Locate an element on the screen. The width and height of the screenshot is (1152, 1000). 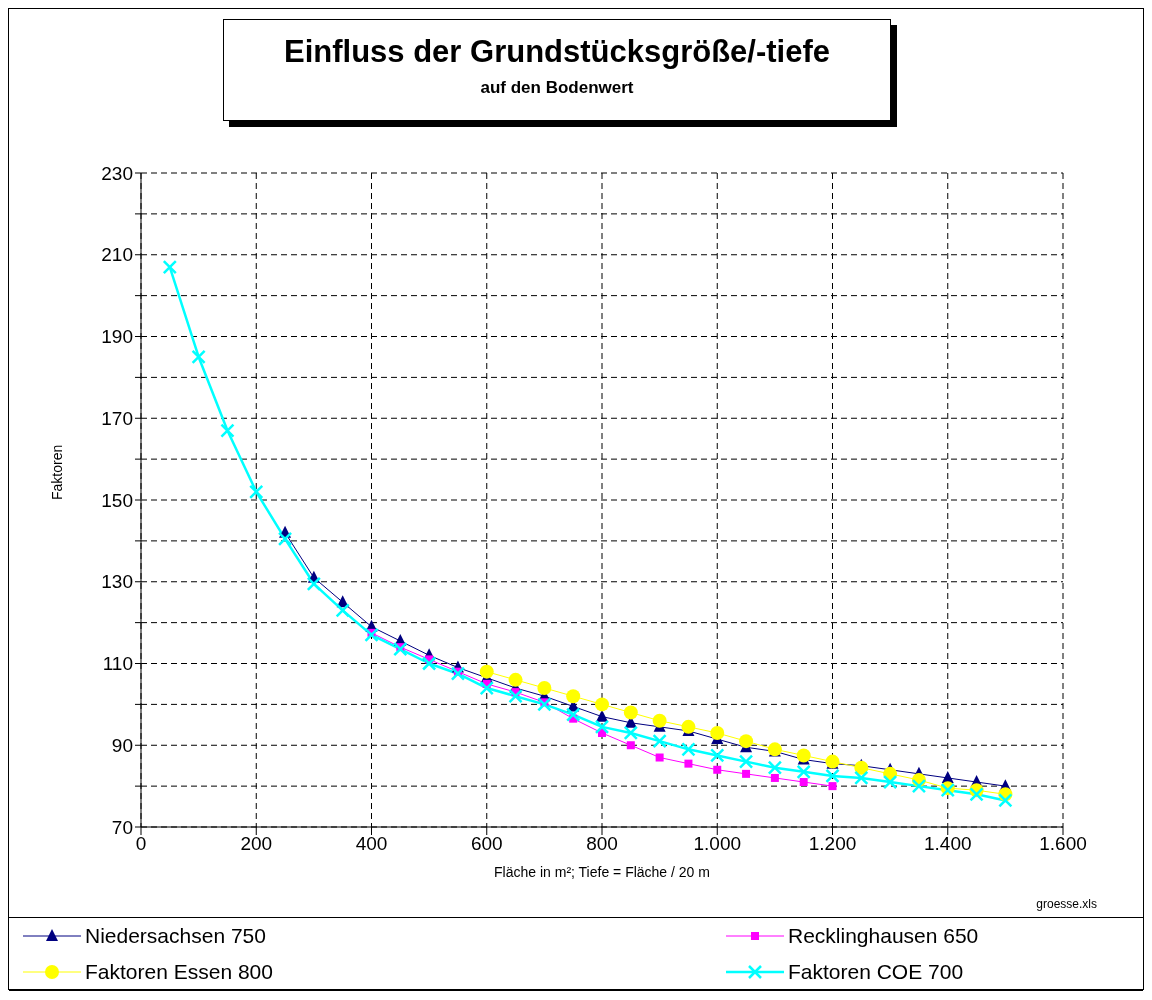
y-tick-label: 130 is located at coordinates (117, 582).